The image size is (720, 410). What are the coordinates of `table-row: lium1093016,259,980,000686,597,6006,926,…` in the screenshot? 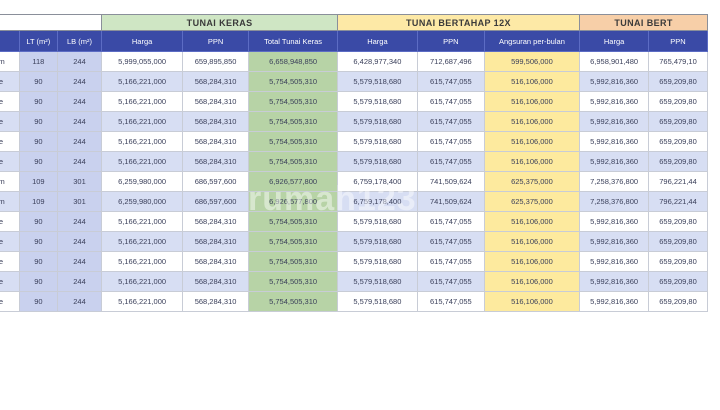 It's located at (354, 201).